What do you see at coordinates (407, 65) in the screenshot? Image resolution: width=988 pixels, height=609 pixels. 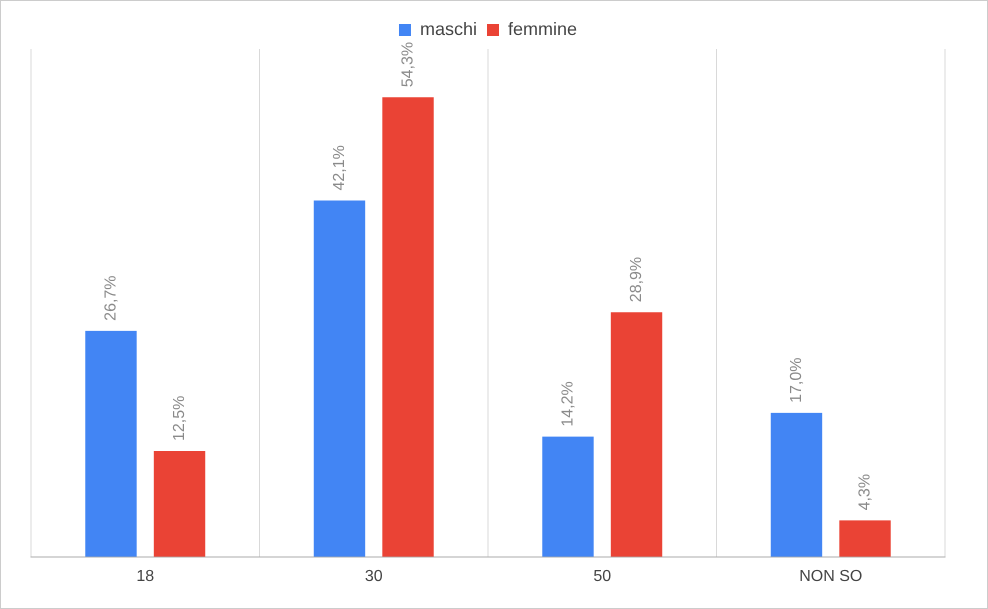 I see `data-label: 54,3%` at bounding box center [407, 65].